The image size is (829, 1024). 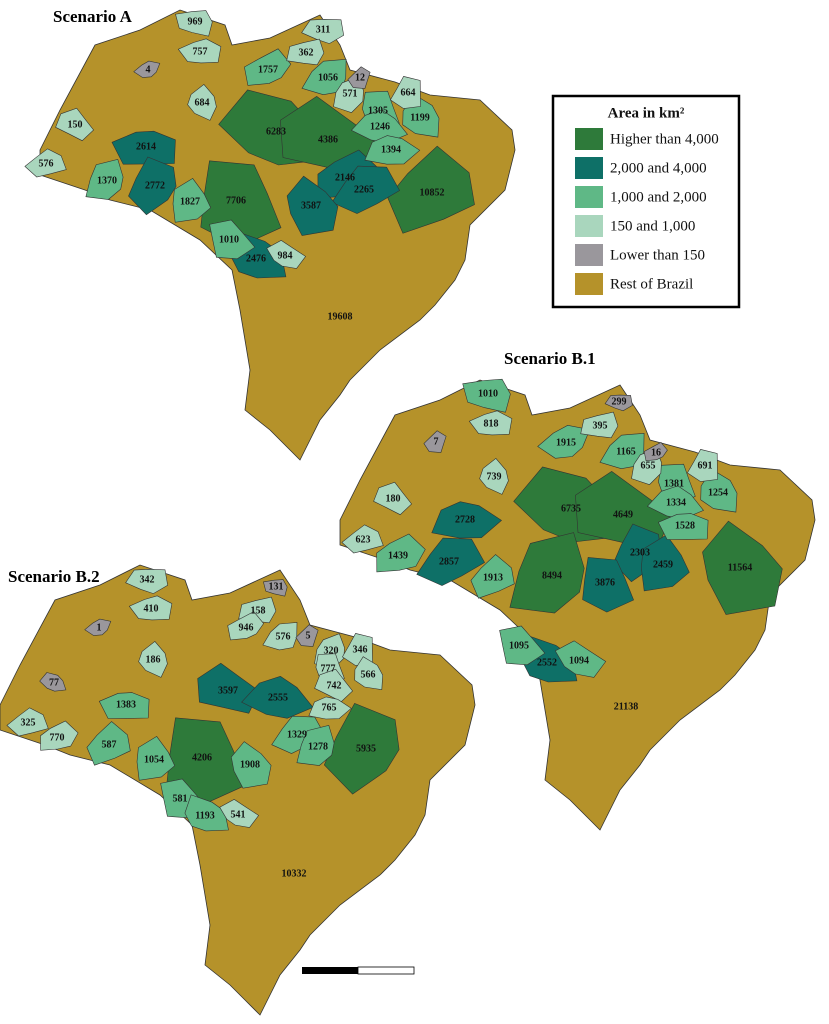 I want to click on region-label: 3587, so click(x=311, y=205).